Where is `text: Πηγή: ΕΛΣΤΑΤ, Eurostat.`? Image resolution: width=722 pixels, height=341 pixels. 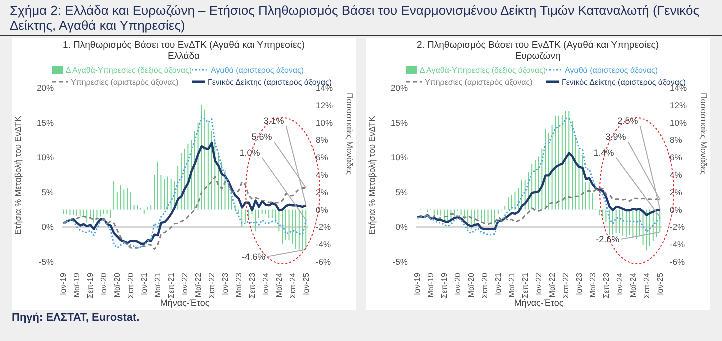
text: Πηγή: ΕΛΣΤΑΤ, Eurostat. is located at coordinates (76, 318).